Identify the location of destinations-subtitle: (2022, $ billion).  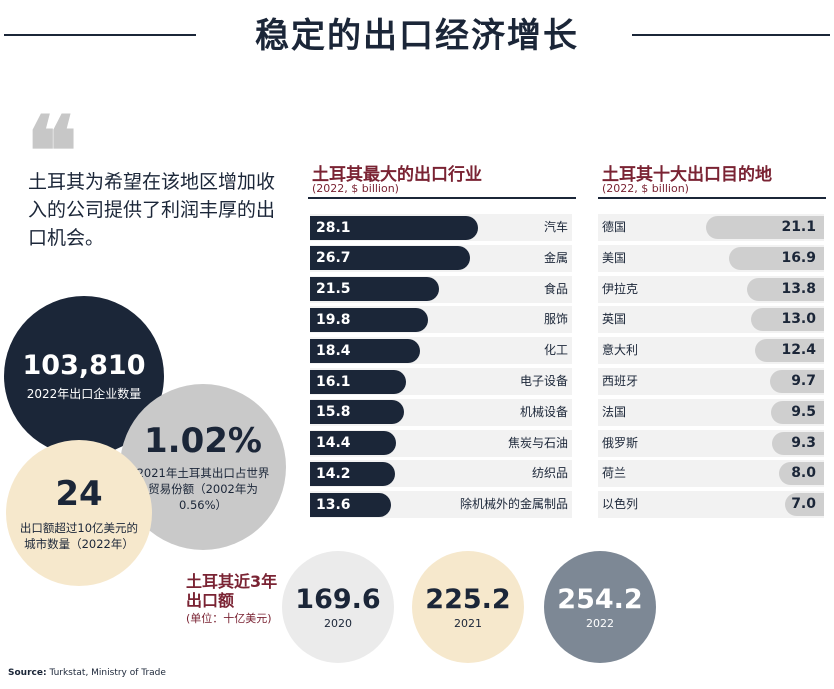
(645, 188).